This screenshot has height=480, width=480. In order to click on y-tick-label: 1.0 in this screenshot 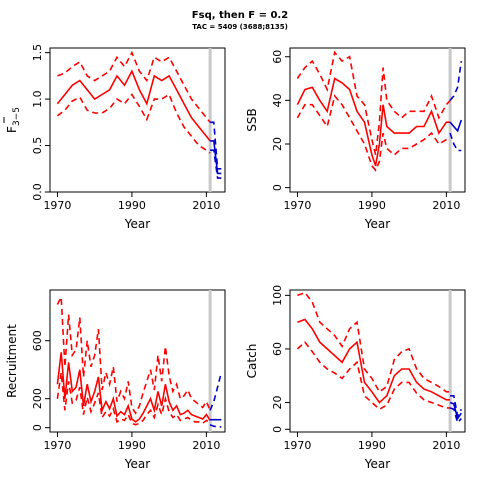, I will do `click(37, 99)`.